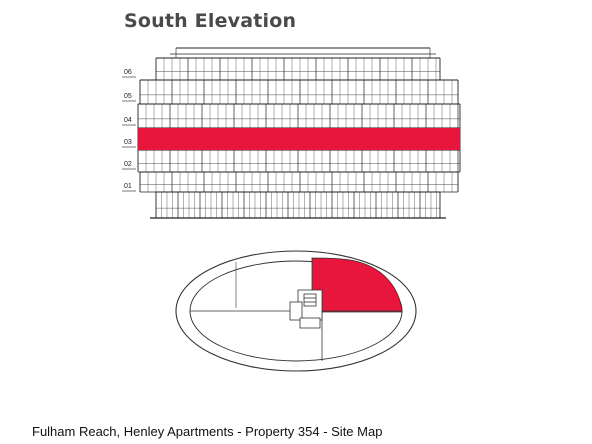  I want to click on floor-plan-drawing, so click(296, 311).